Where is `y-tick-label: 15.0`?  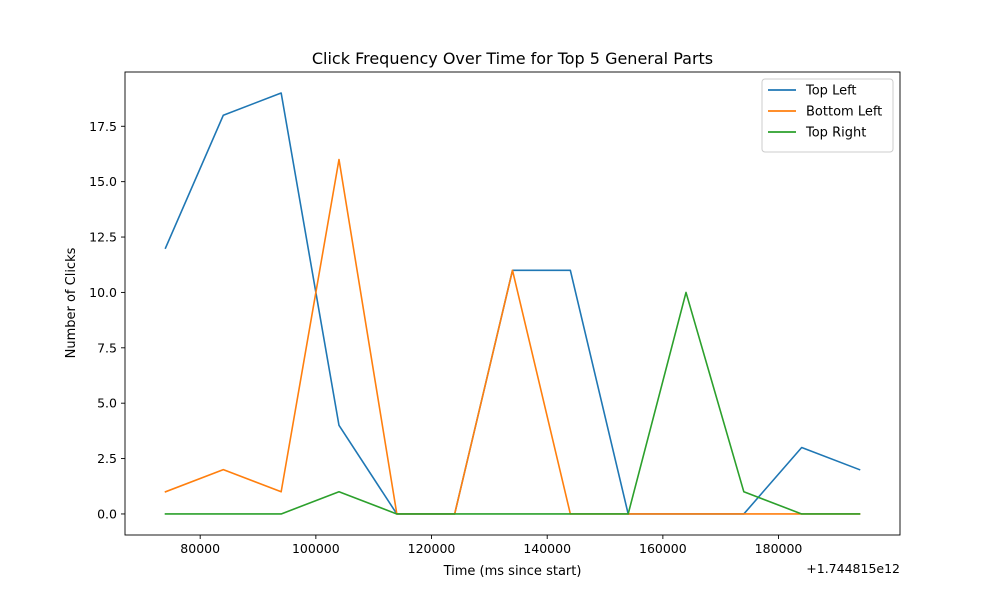 y-tick-label: 15.0 is located at coordinates (103, 181).